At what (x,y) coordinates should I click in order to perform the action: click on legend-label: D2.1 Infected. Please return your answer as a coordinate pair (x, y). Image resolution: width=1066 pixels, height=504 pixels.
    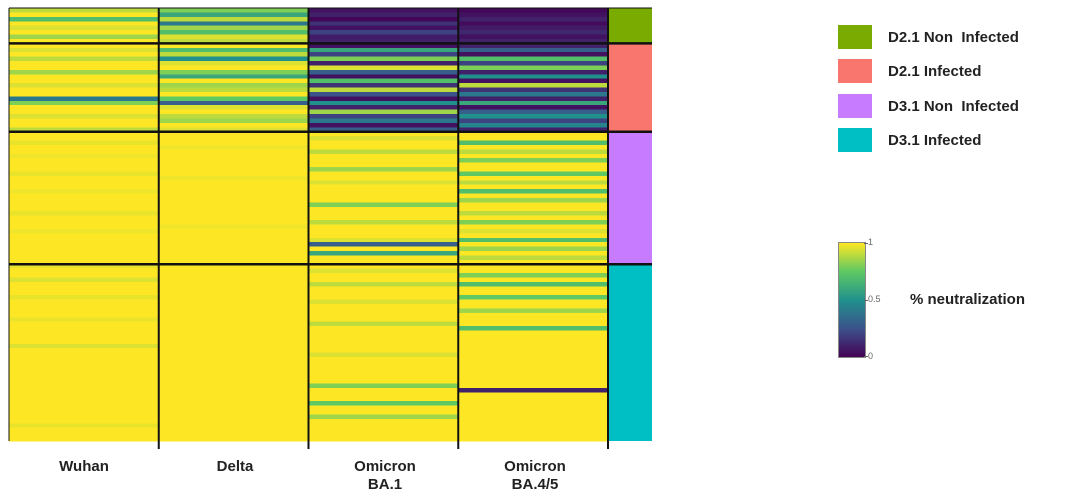
    Looking at the image, I should click on (935, 71).